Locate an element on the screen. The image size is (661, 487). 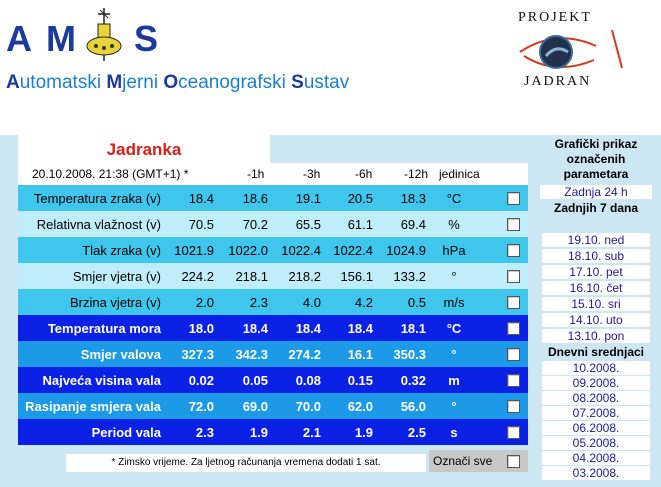
cell-h6: 4.2 is located at coordinates (363, 302).